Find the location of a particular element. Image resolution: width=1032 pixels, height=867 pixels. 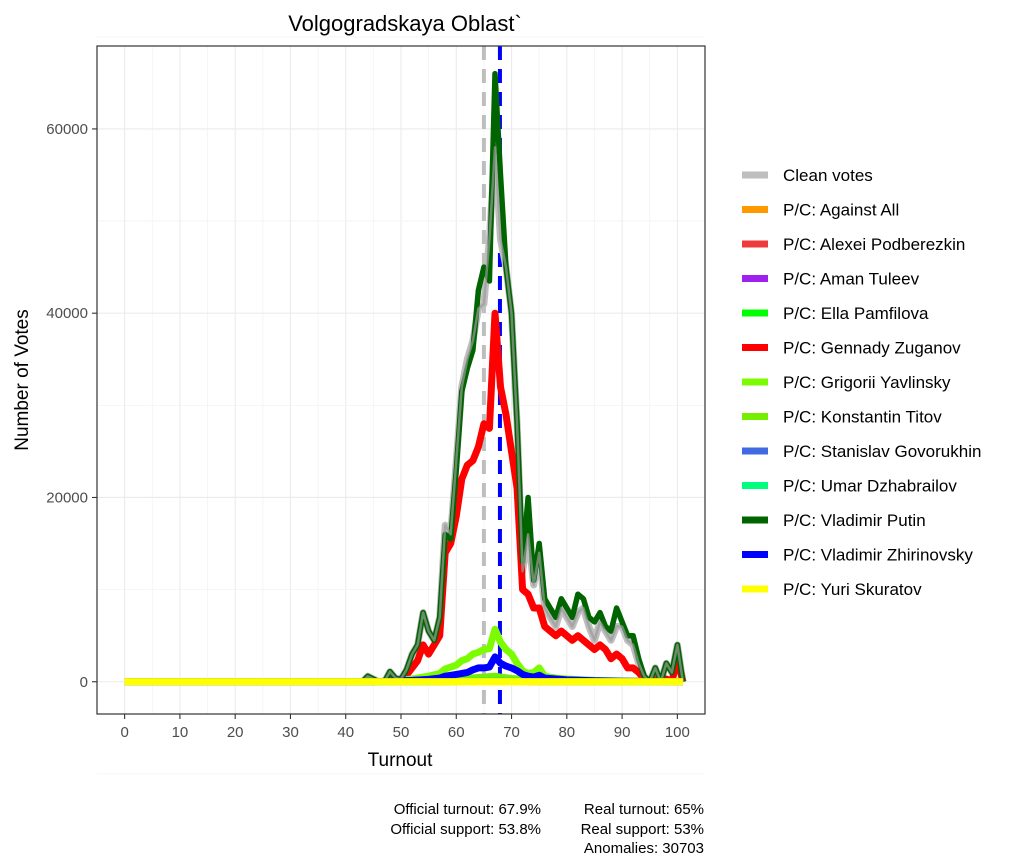

legend-label: P/C: Alexei Podberezkin is located at coordinates (874, 244).